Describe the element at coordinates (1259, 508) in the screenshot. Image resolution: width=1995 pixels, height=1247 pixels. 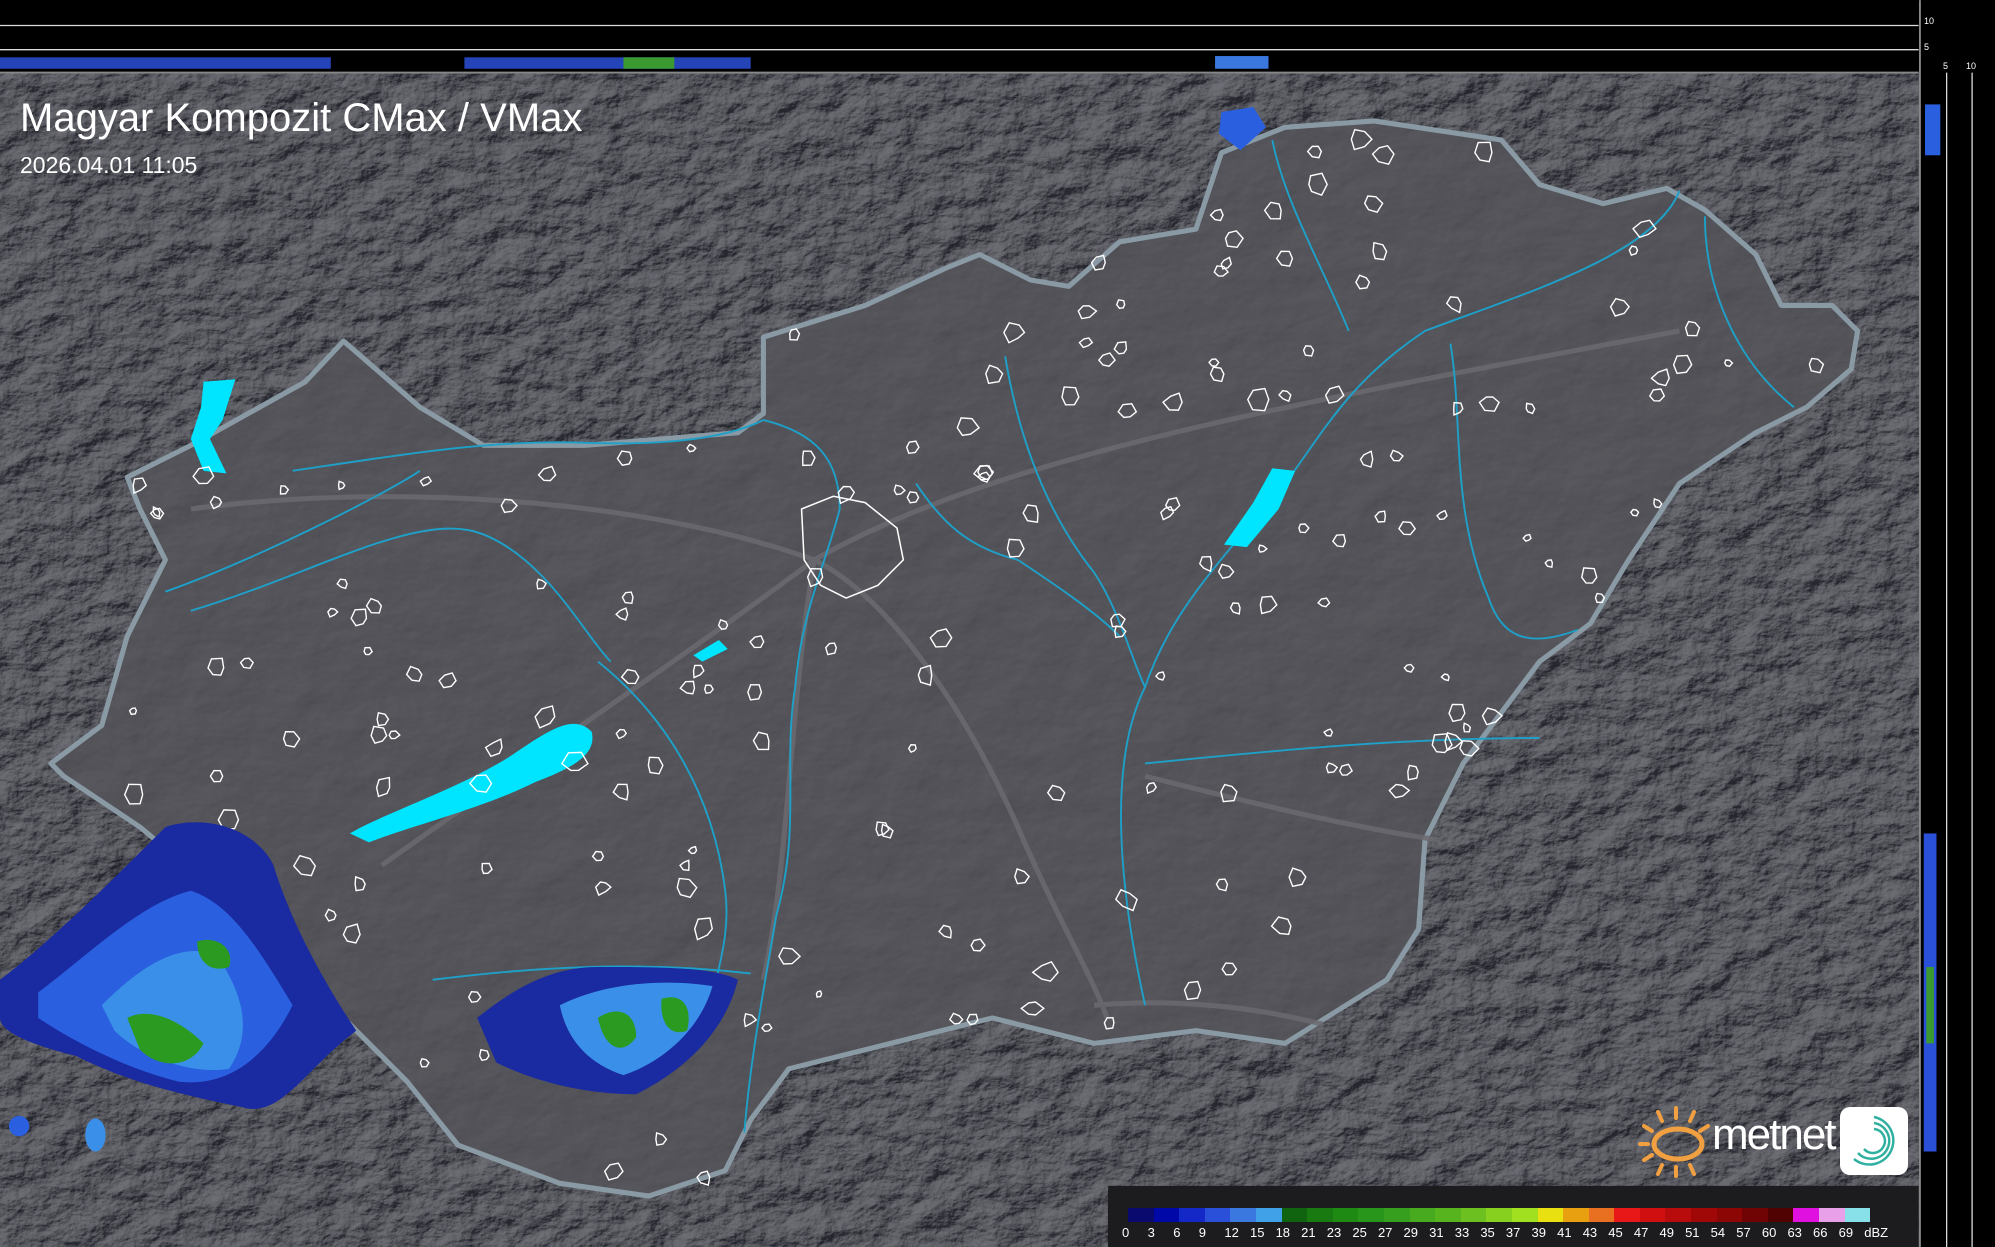
I see `lake-tisza` at that location.